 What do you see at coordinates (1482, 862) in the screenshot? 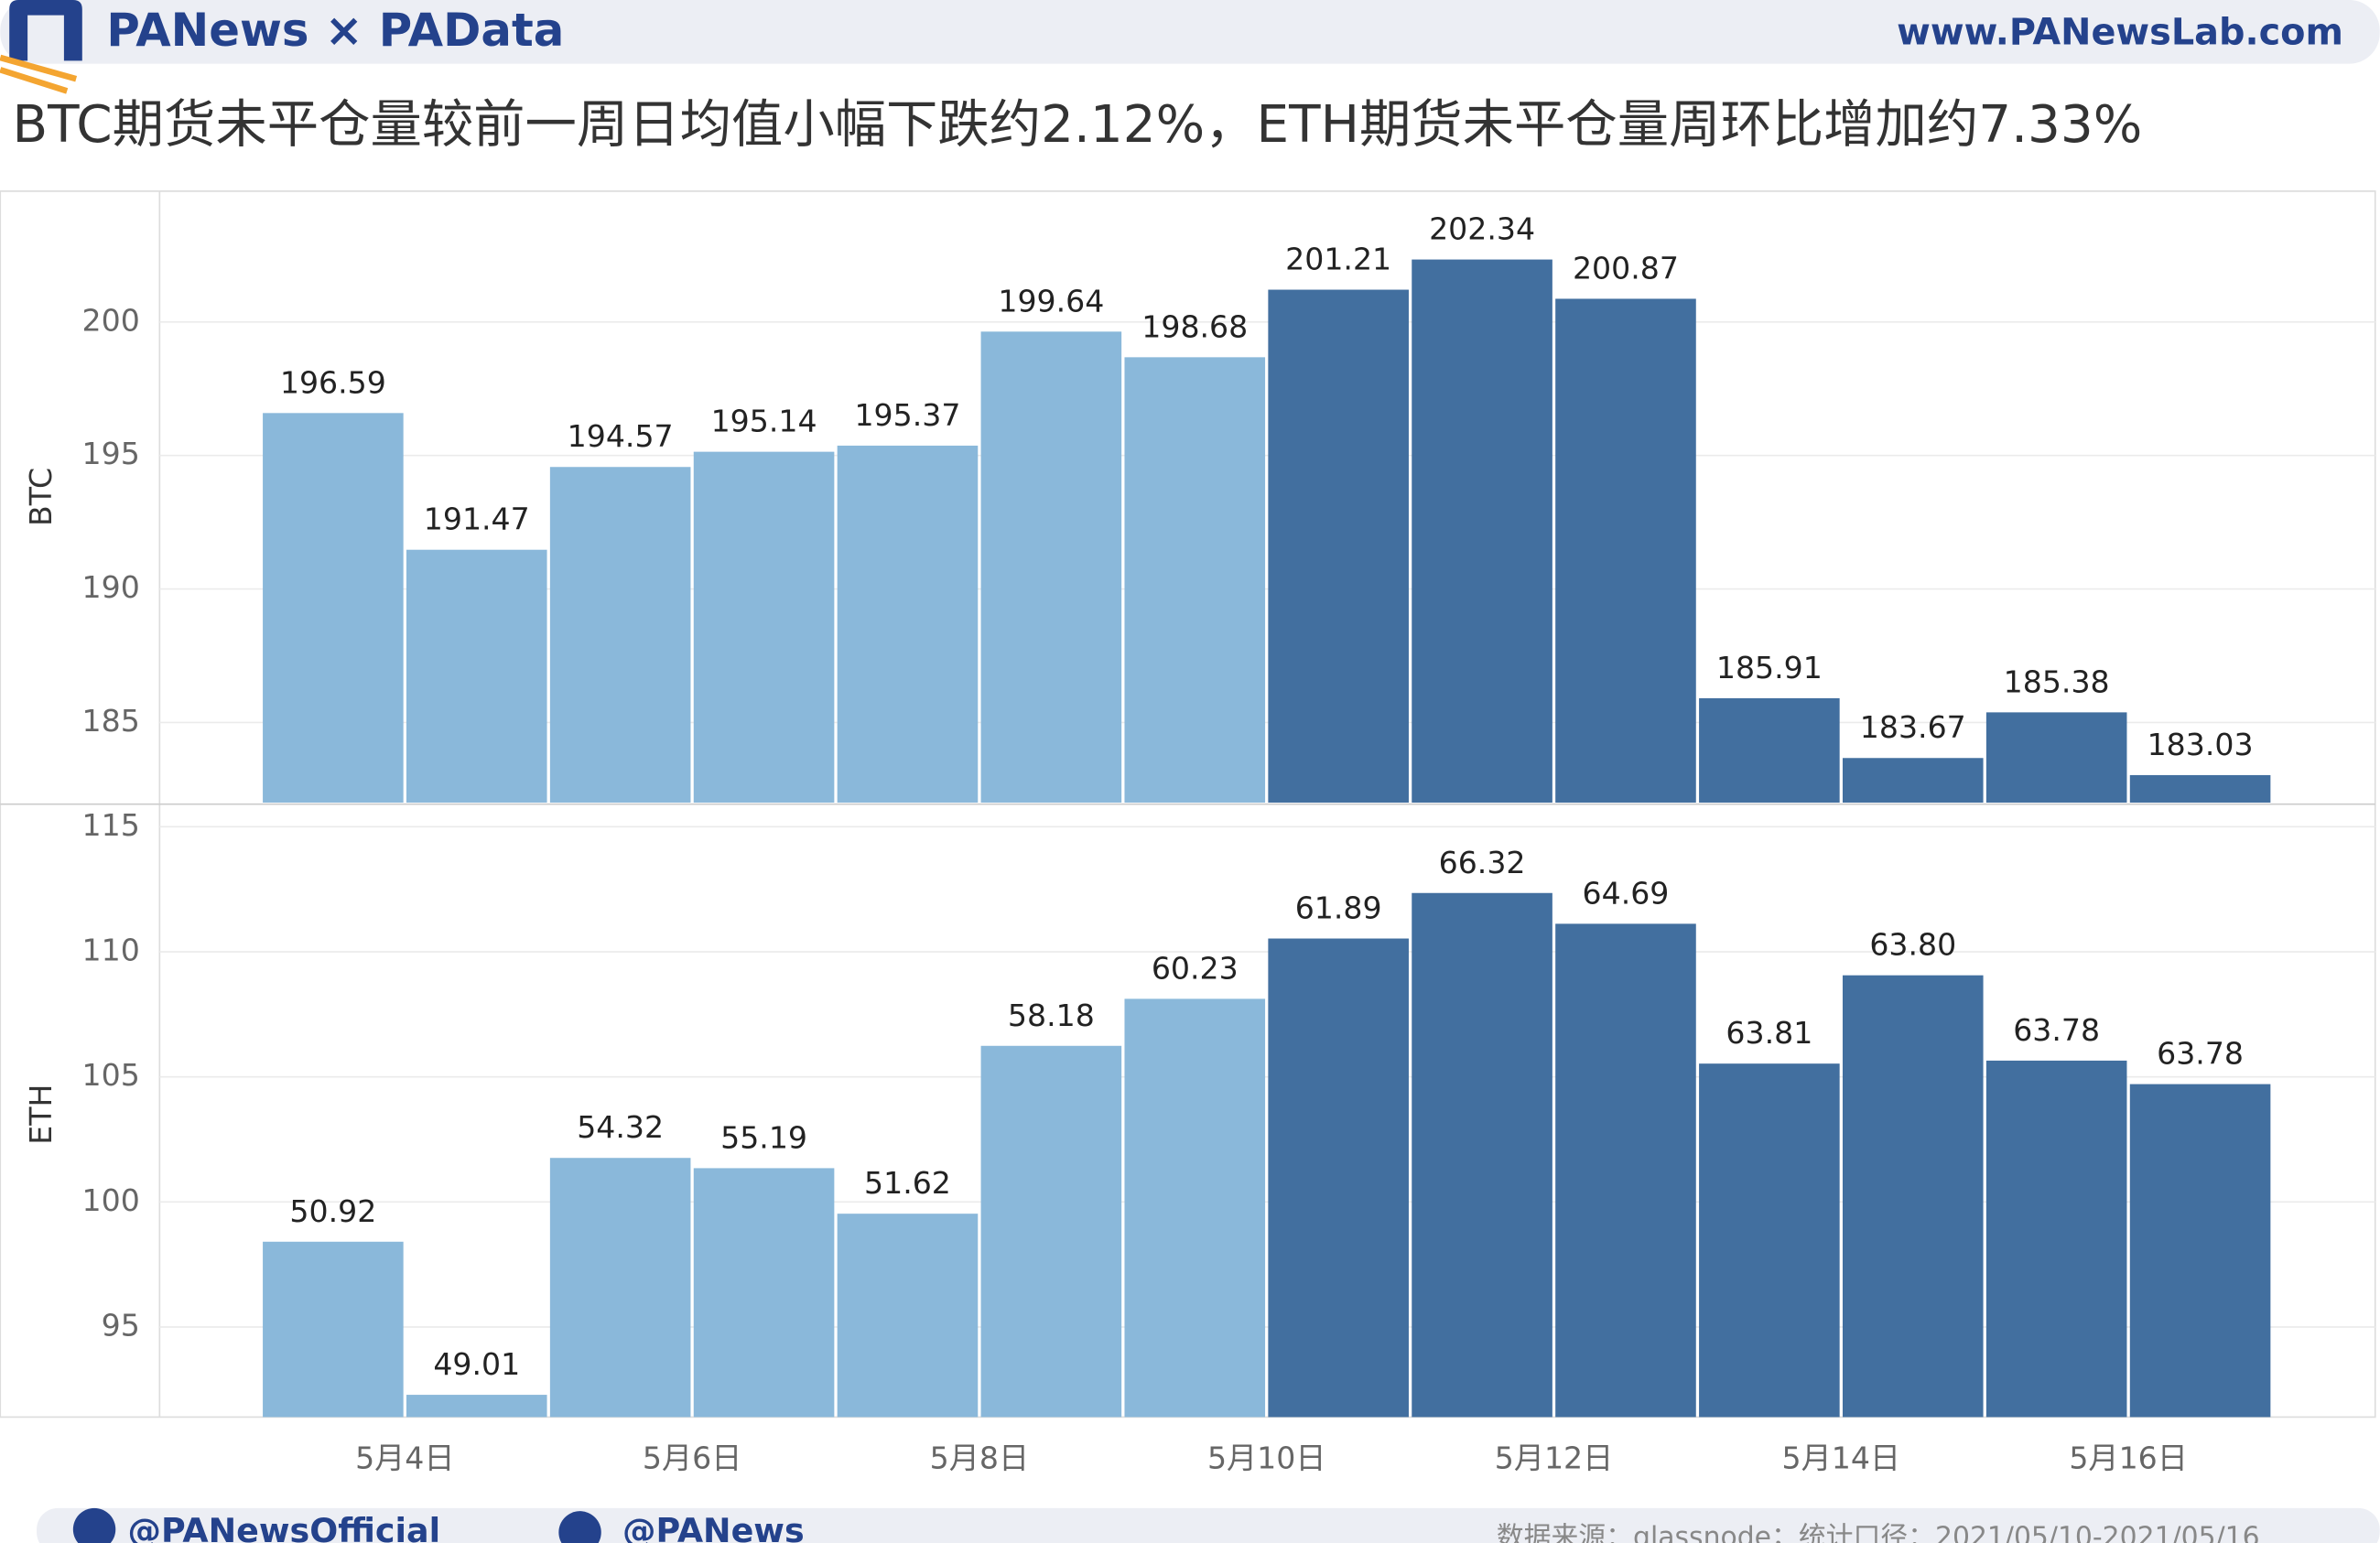
I see `data-label: 66.32` at bounding box center [1482, 862].